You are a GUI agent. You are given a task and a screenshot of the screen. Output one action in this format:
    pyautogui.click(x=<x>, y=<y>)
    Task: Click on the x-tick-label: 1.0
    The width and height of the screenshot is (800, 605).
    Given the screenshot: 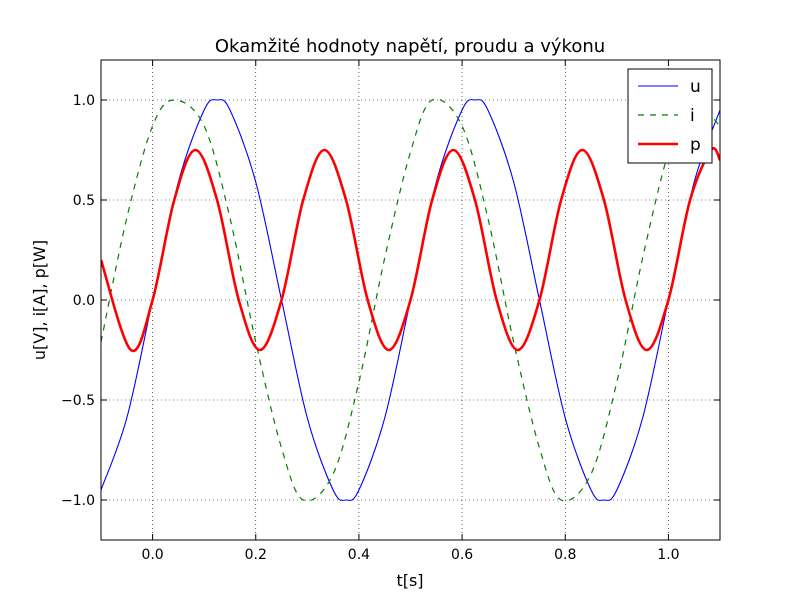 What is the action you would take?
    pyautogui.click(x=668, y=555)
    